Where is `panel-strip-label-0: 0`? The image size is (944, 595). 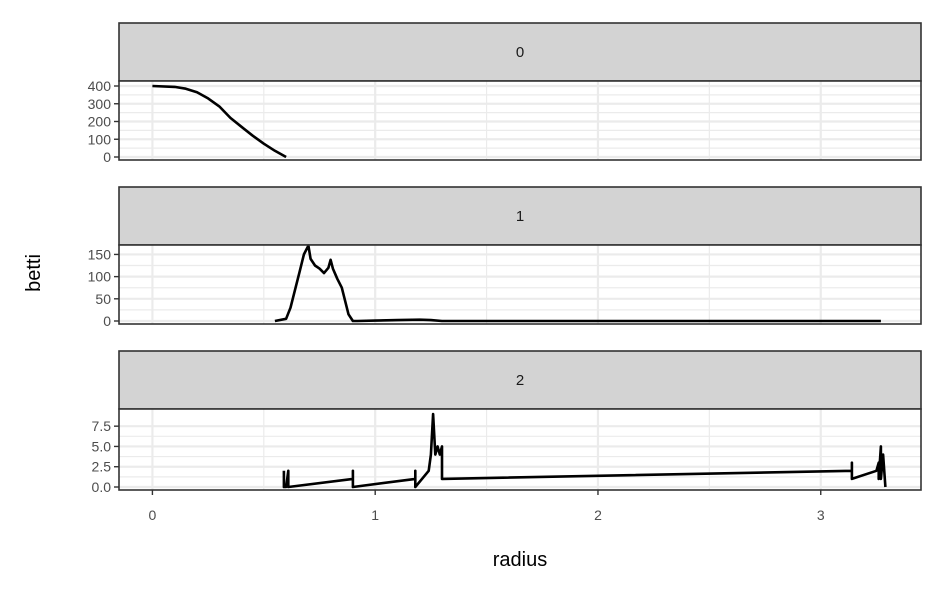 panel-strip-label-0: 0 is located at coordinates (520, 52).